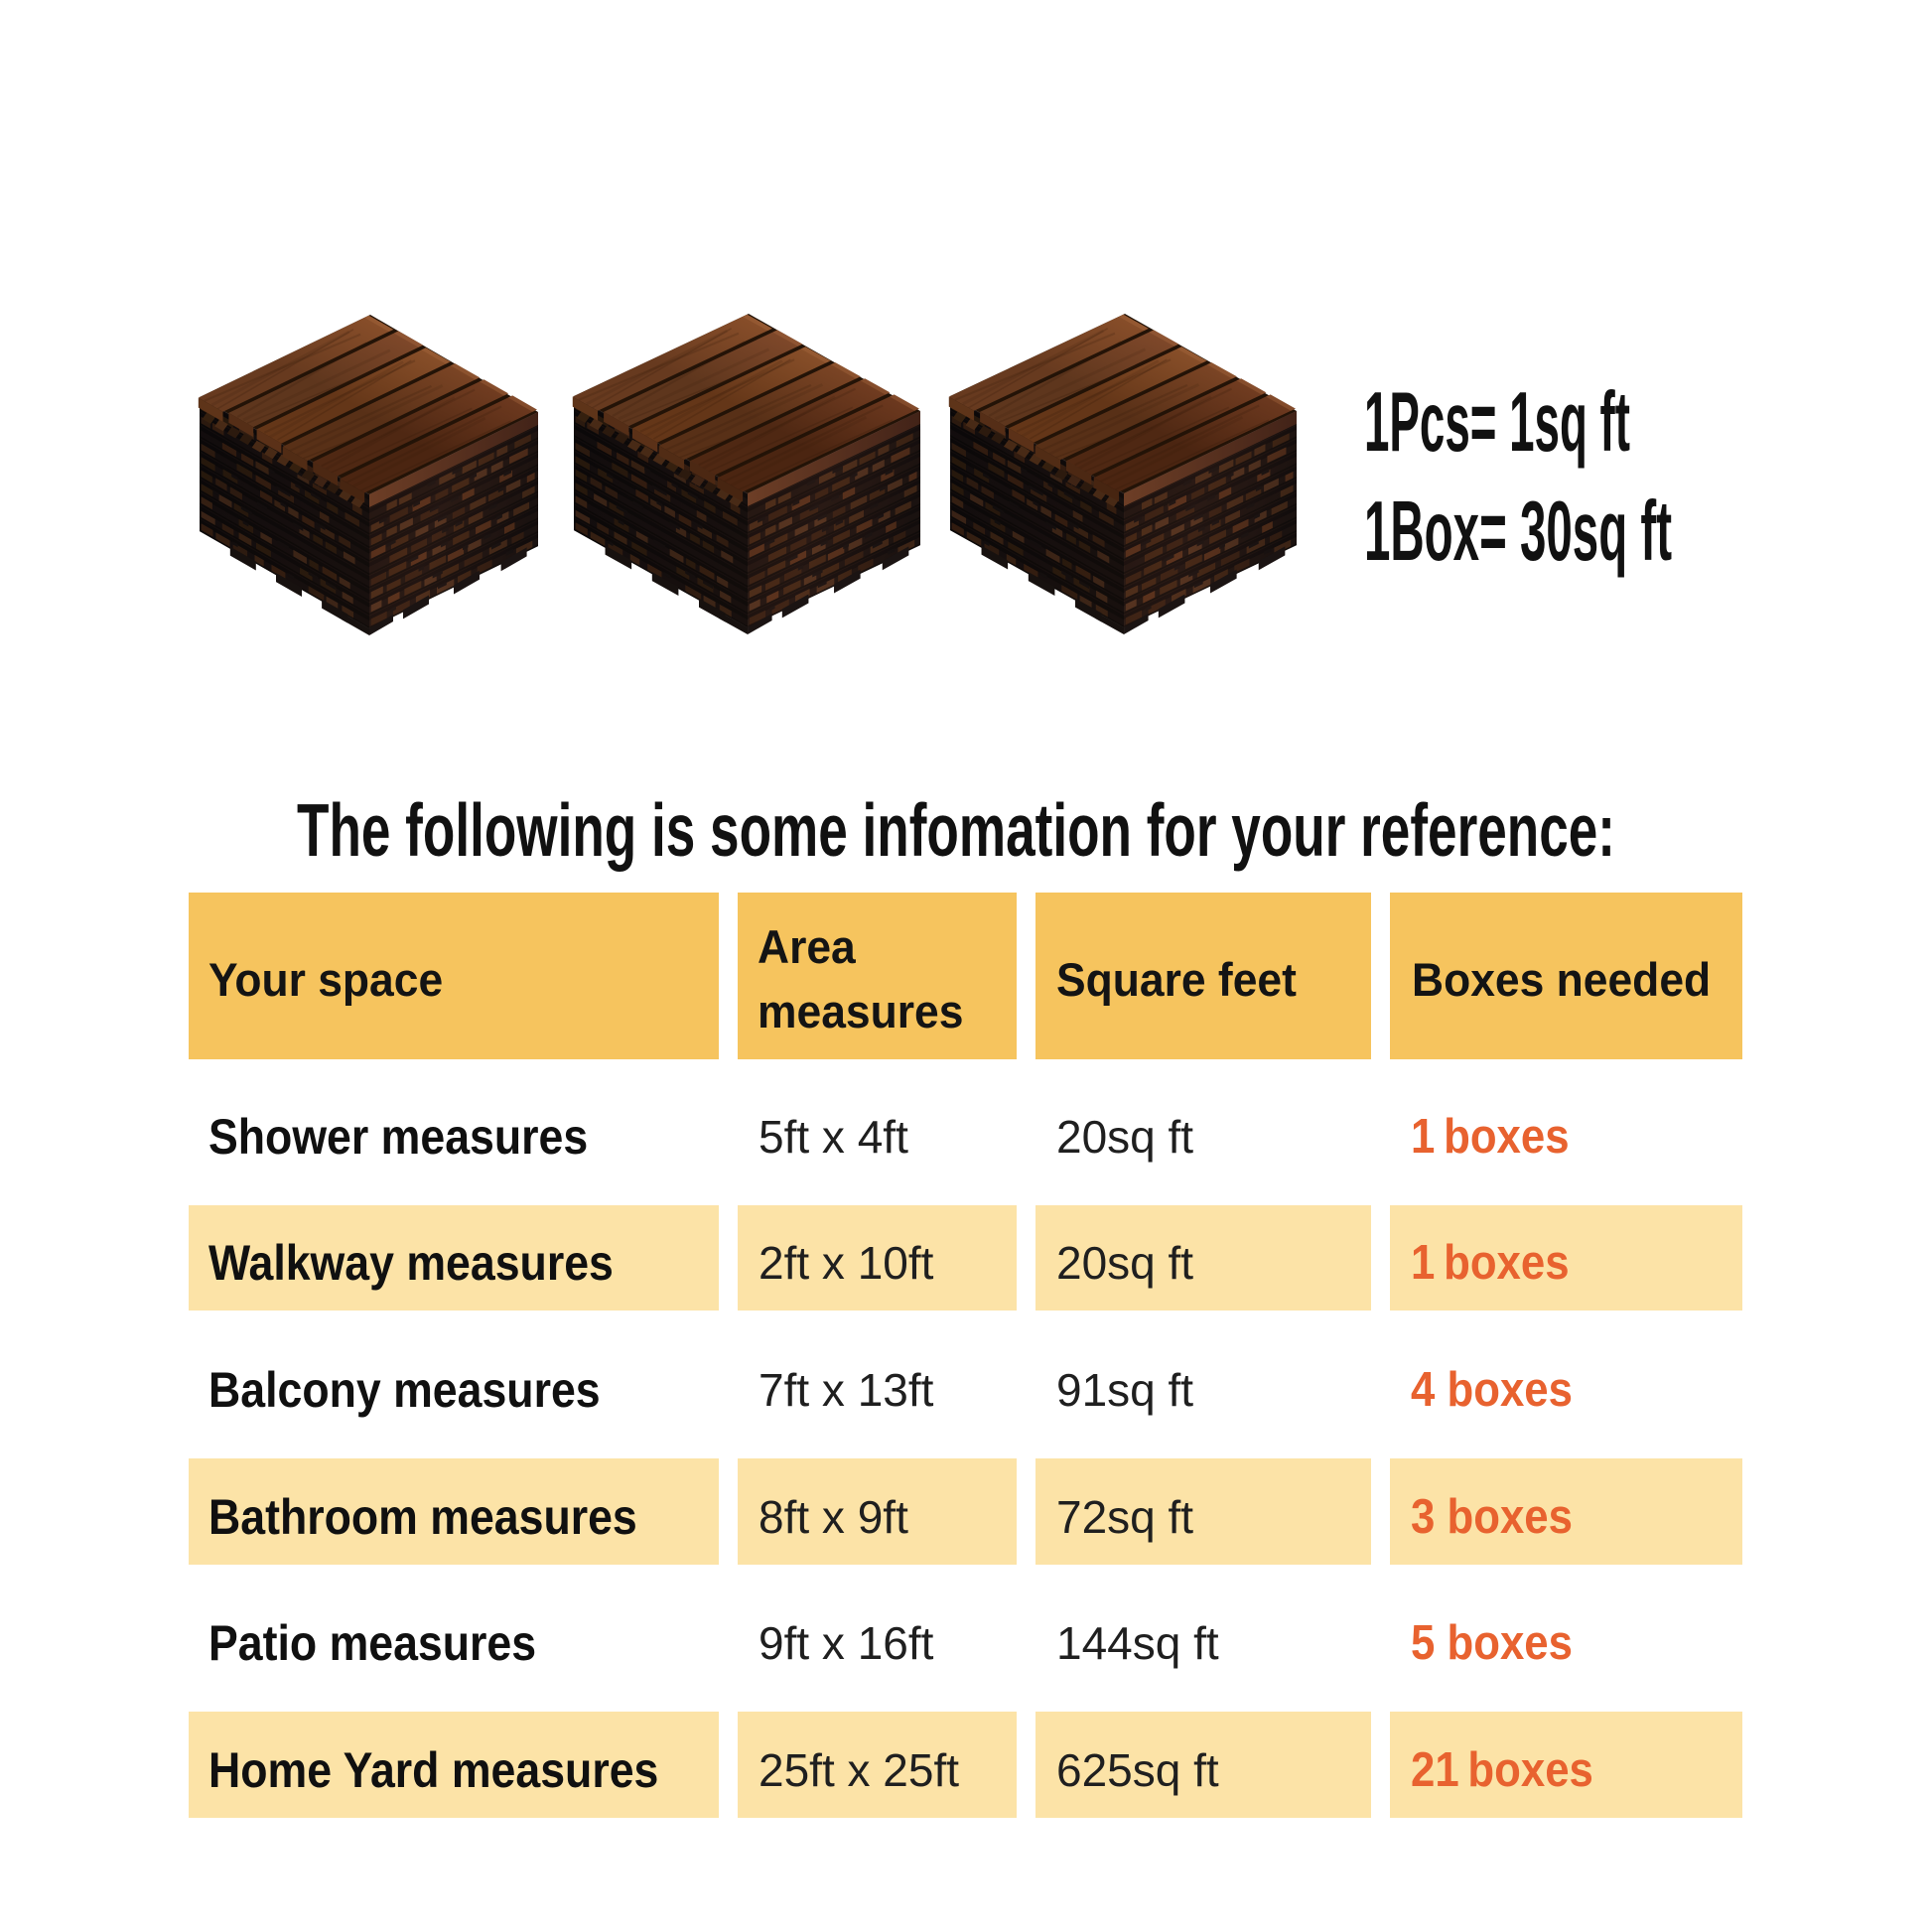 The image size is (1932, 1932). Describe the element at coordinates (1518, 532) in the screenshot. I see `svg-text: 1Box= 30sq ft` at that location.